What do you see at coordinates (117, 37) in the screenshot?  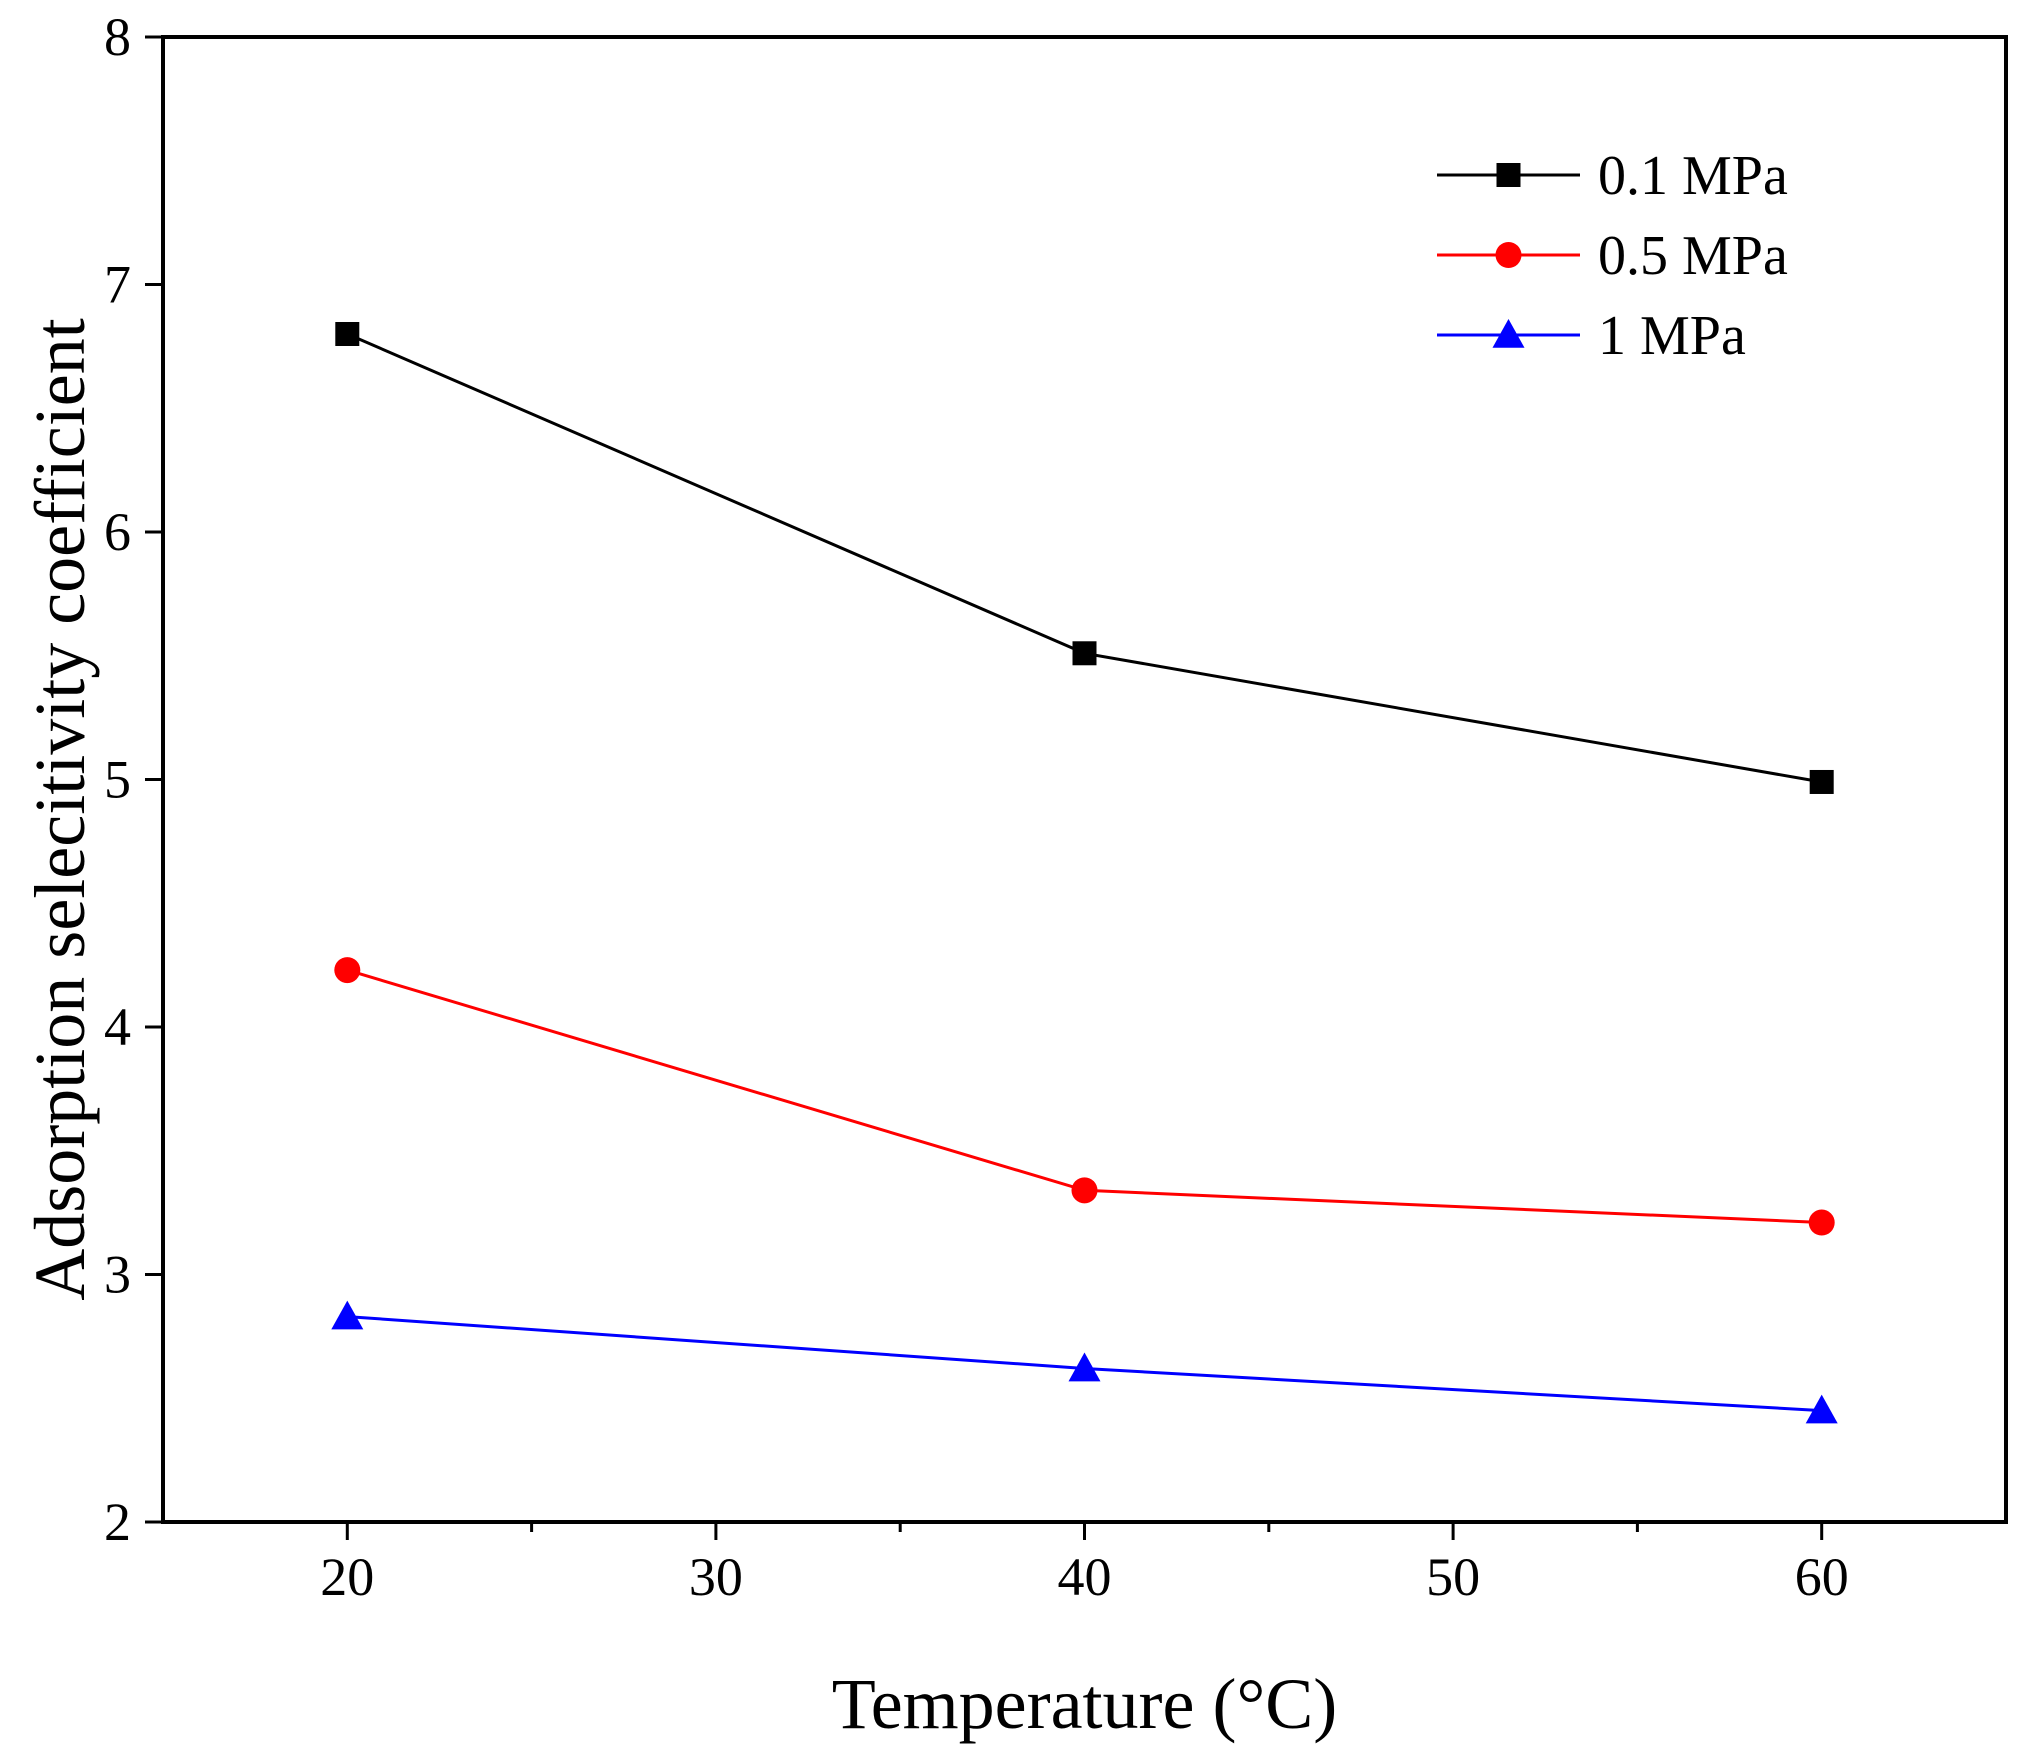 I see `y-tick-label: 8` at bounding box center [117, 37].